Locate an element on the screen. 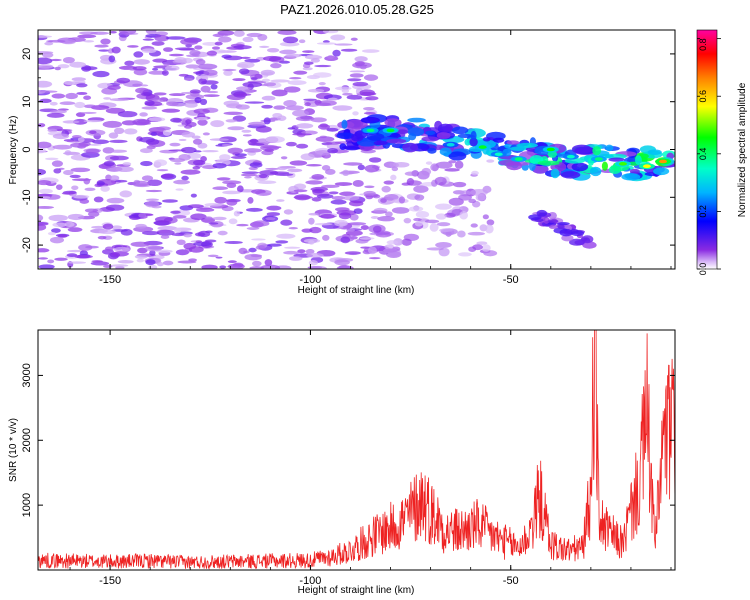 This screenshot has width=750, height=600. figure-title: PAZ1.2026.010.05.28.G25 is located at coordinates (357, 9).